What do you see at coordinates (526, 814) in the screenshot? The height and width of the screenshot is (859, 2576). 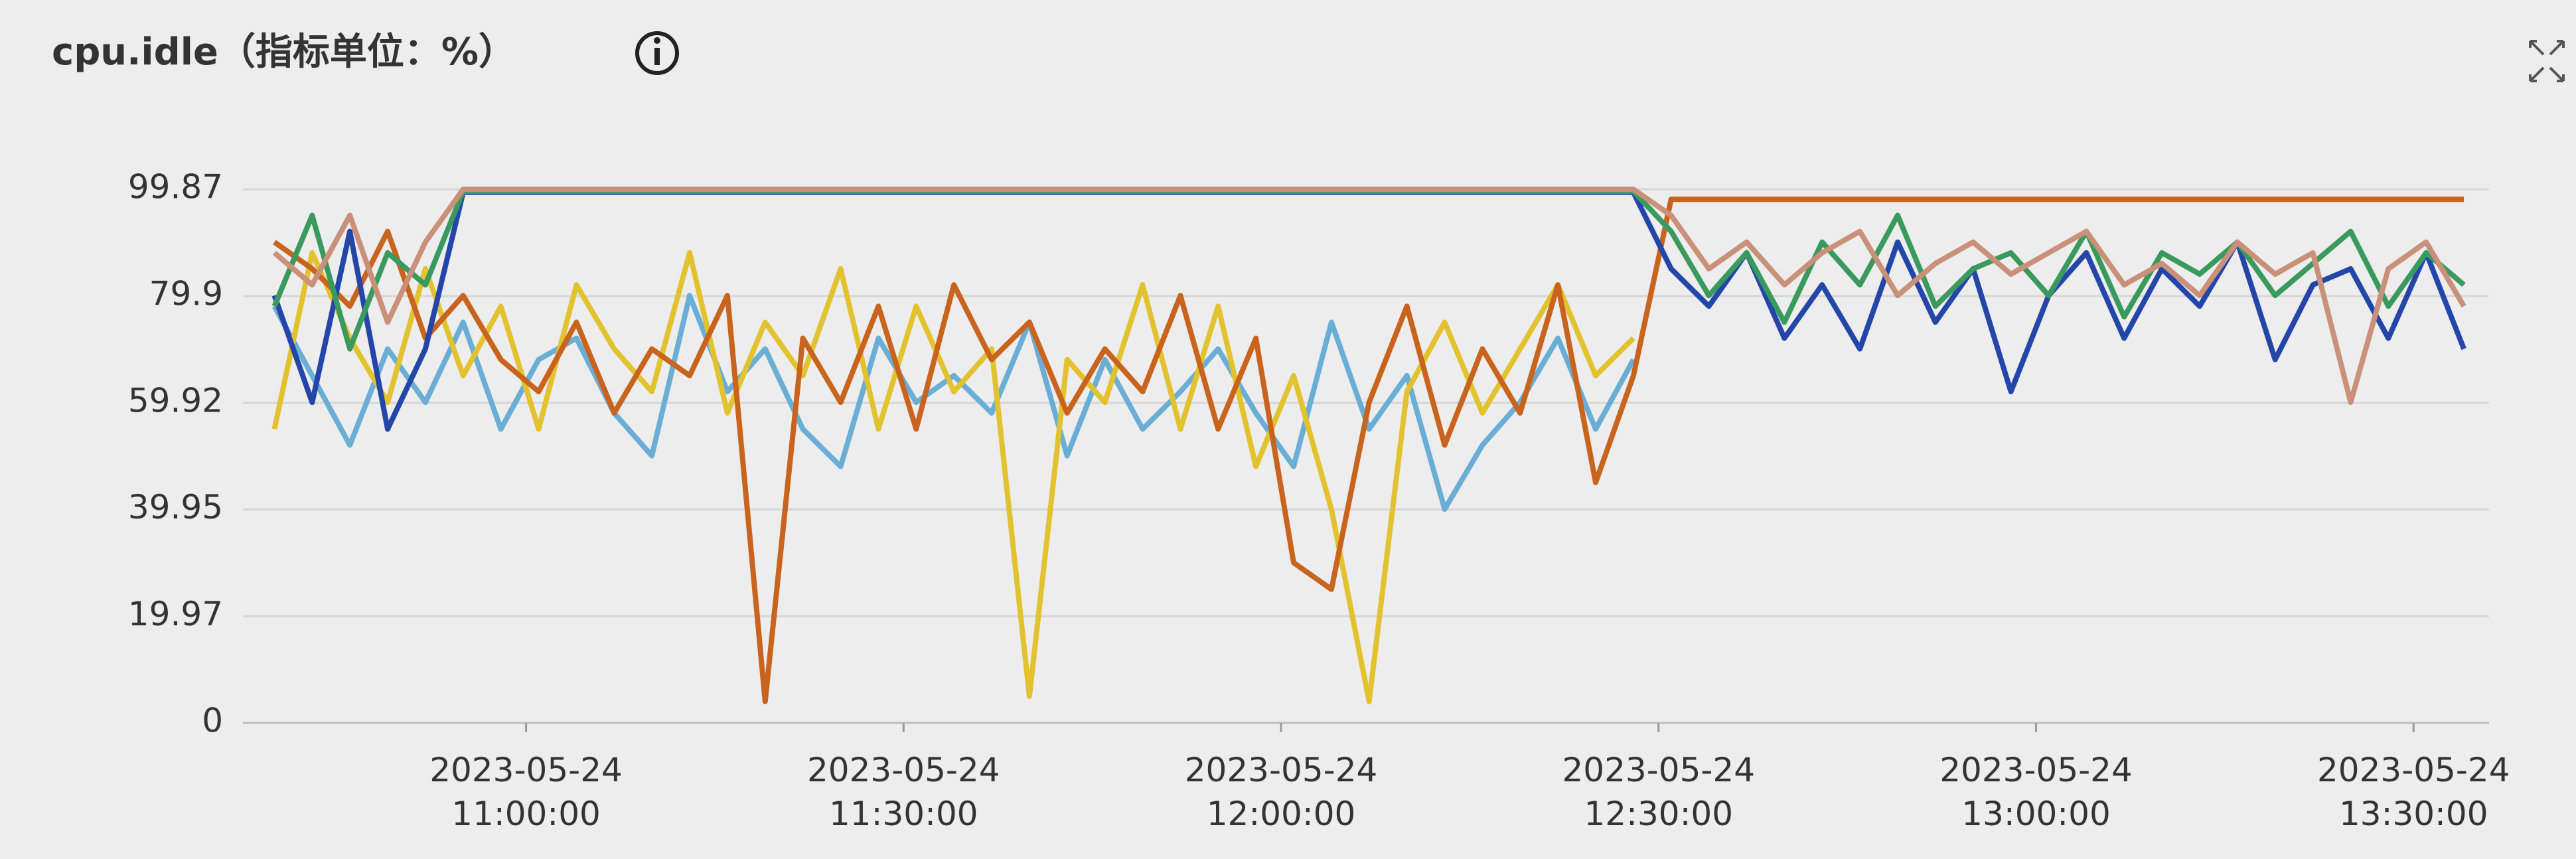 I see `x-tick-label-line: 11:00:00` at bounding box center [526, 814].